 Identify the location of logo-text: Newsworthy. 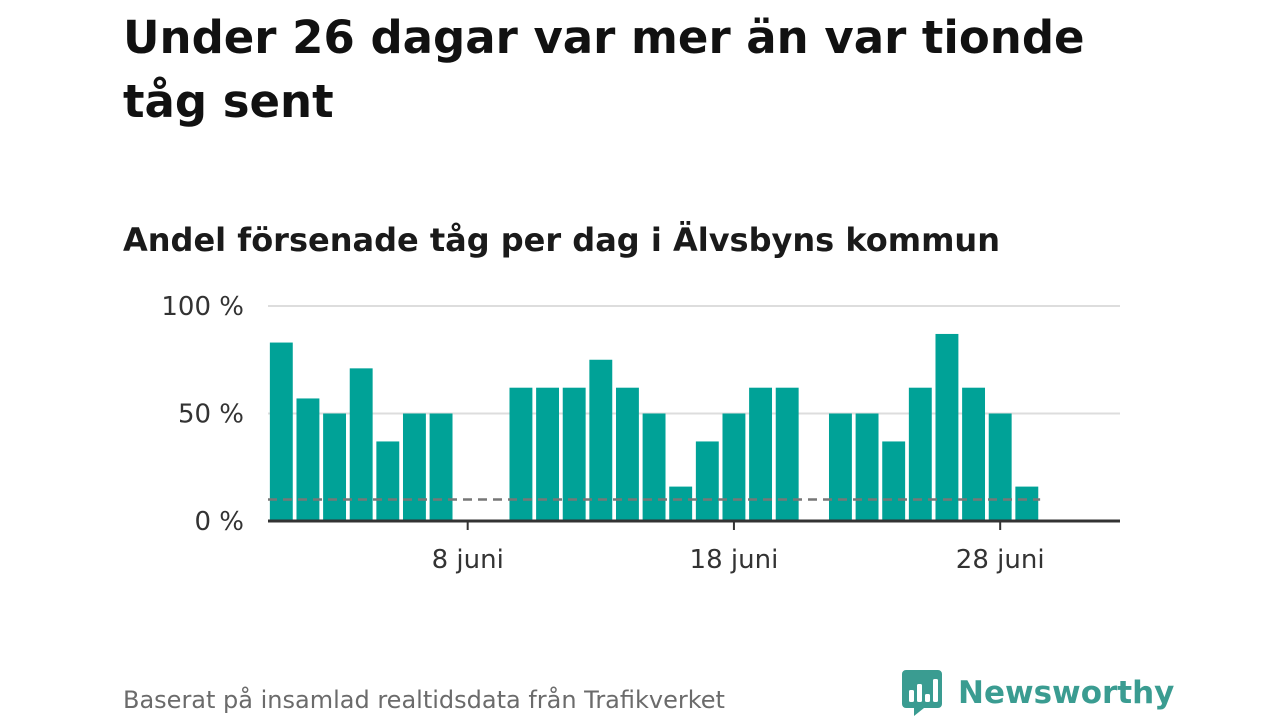
(1066, 693).